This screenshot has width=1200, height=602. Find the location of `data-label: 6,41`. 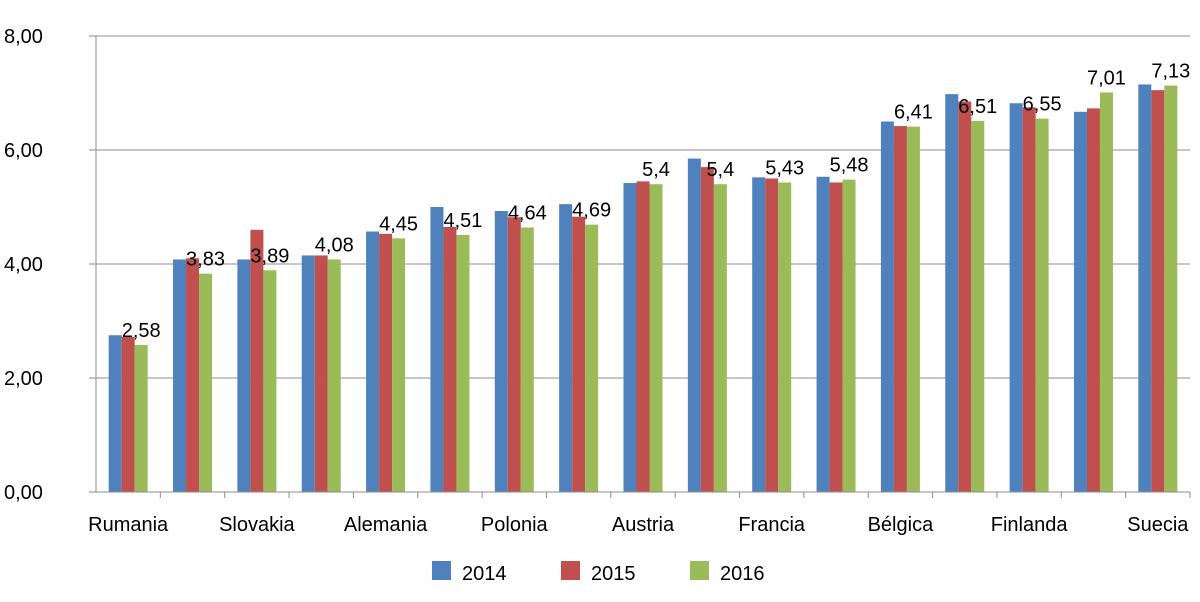

data-label: 6,41 is located at coordinates (913, 113).